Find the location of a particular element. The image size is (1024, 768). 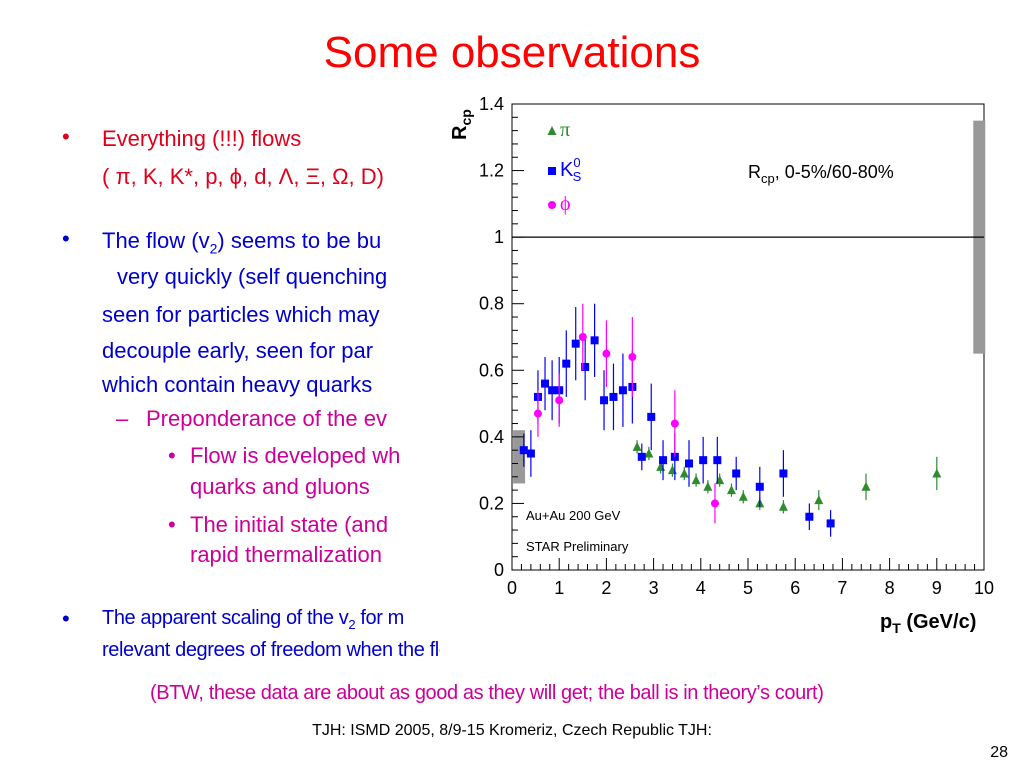

bullet-2-line-1: The flow (v2) seems to be bu is located at coordinates (241, 244).